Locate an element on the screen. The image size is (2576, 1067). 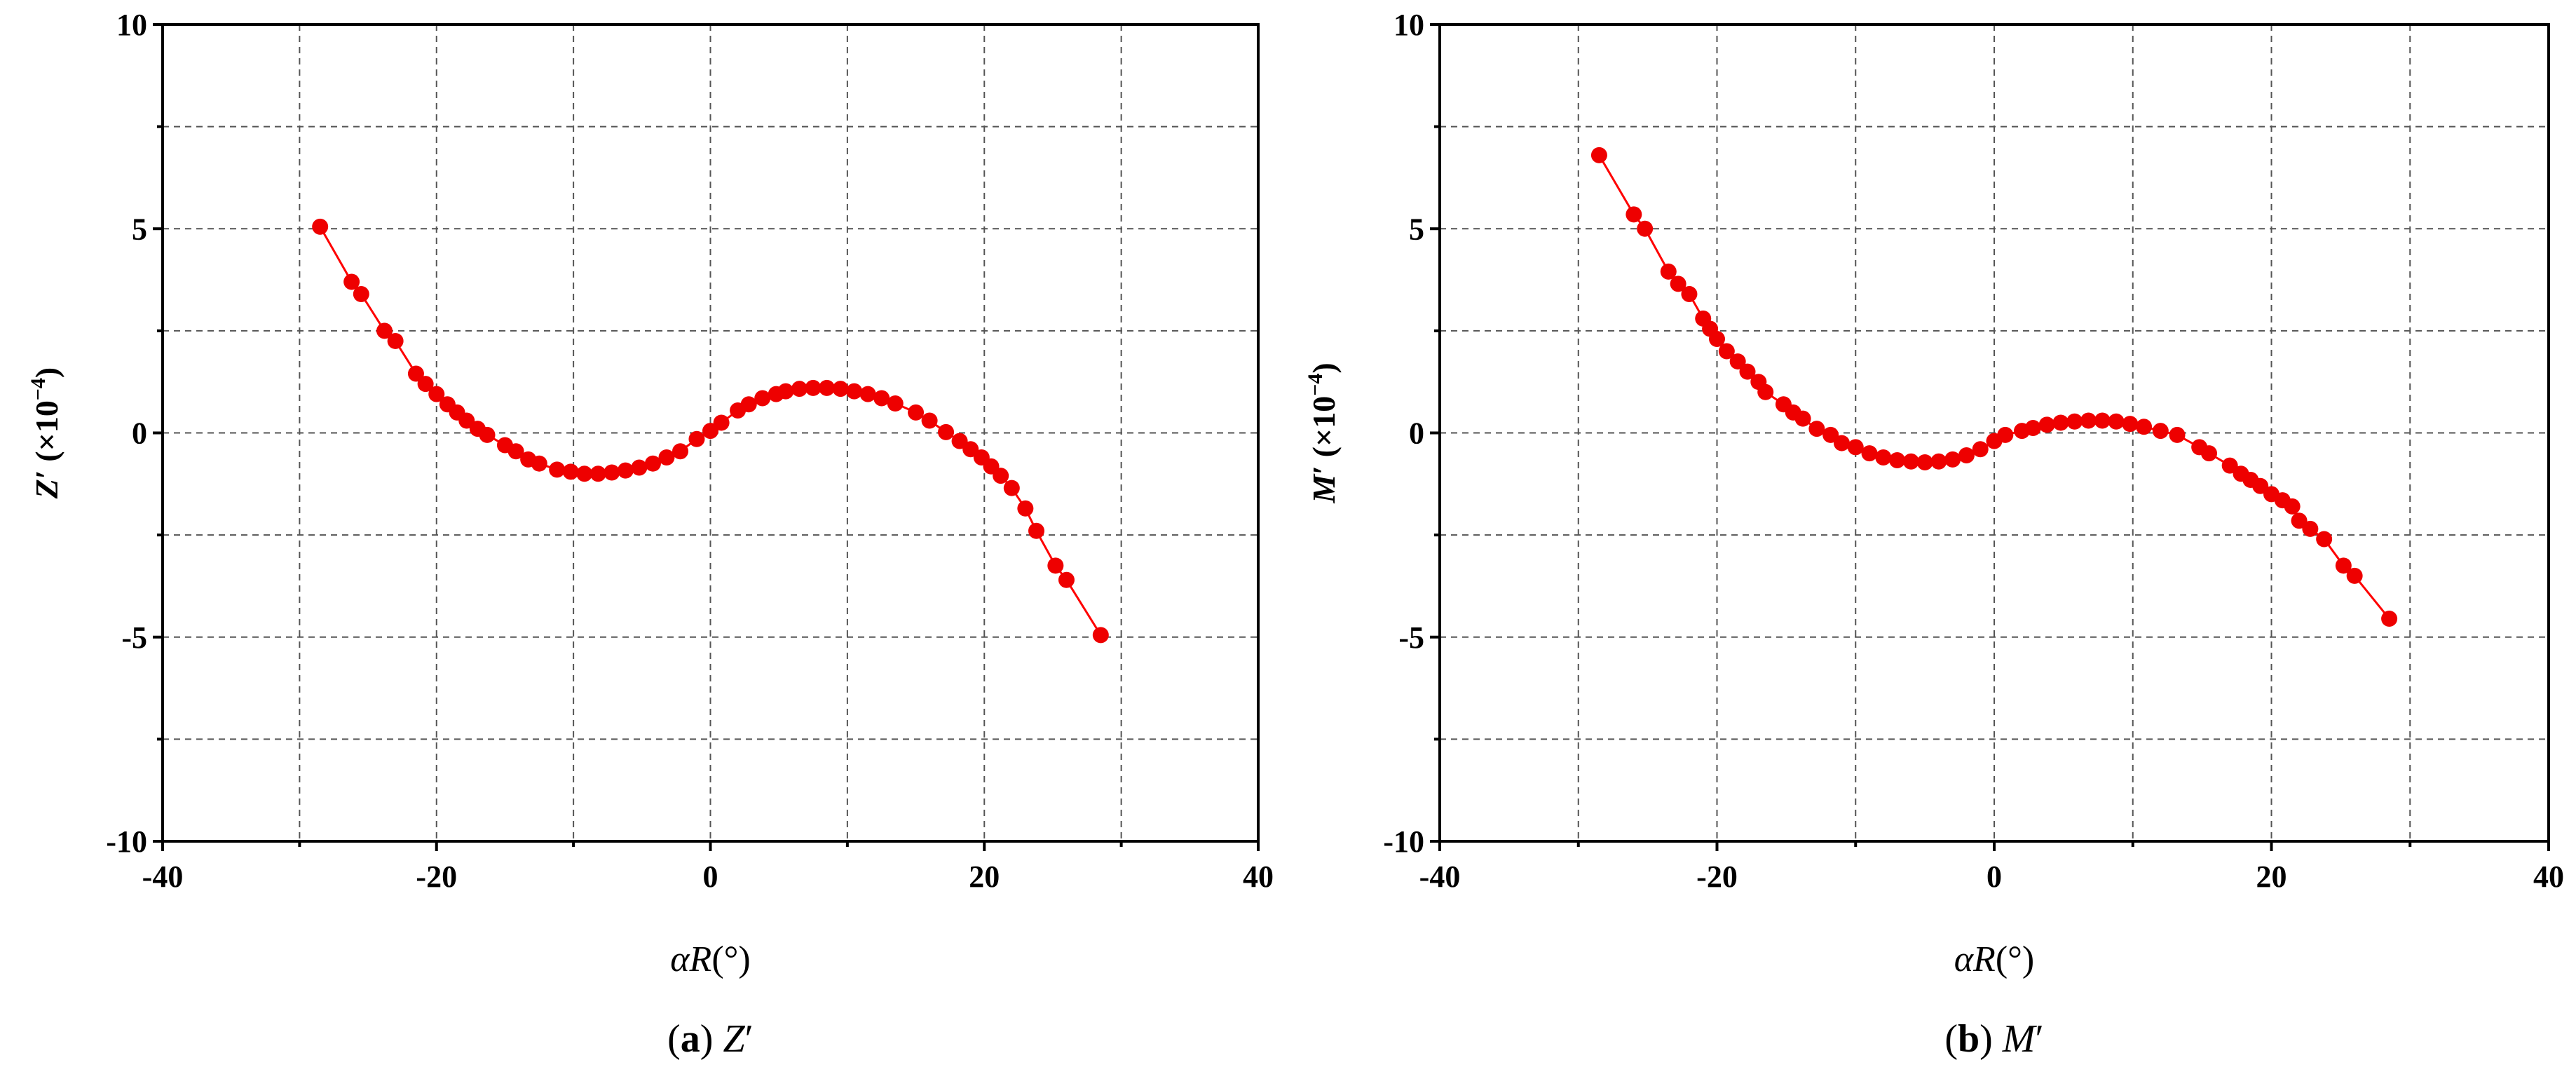
caption-letter: b is located at coordinates (1968, 1039).